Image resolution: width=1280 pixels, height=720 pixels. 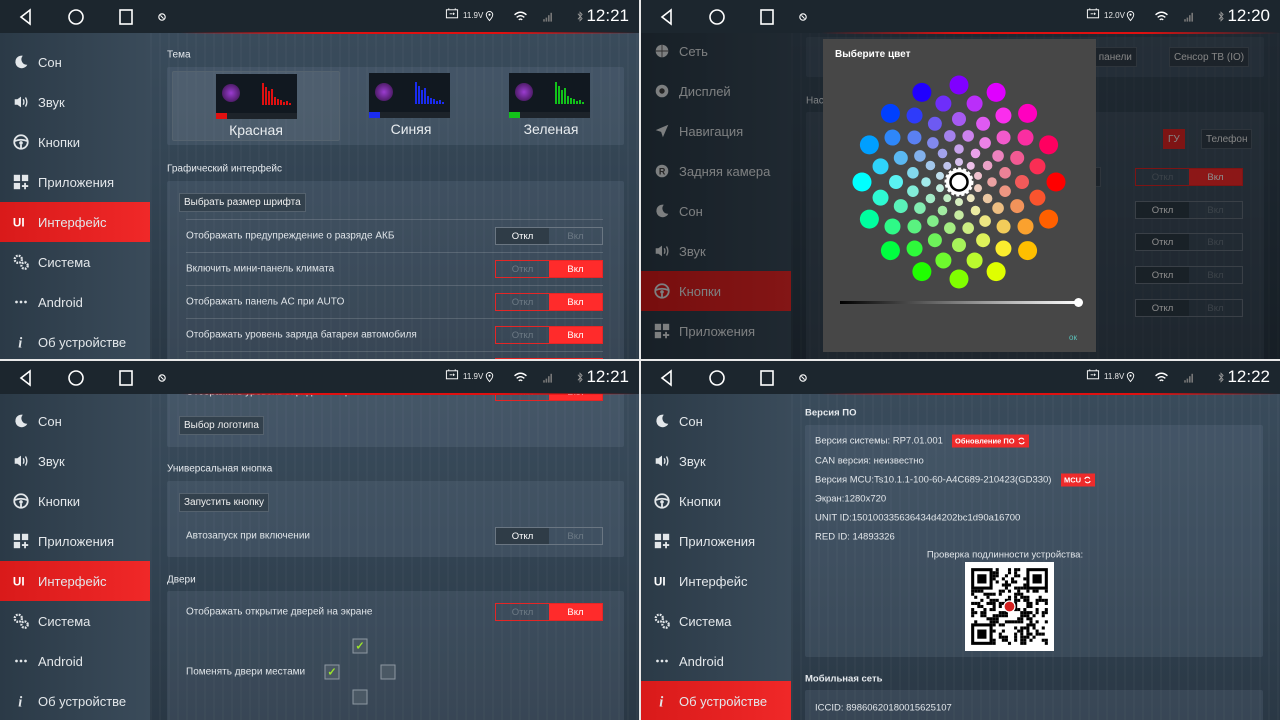 I want to click on sidebar-item-moon: Сон, so click(x=716, y=211).